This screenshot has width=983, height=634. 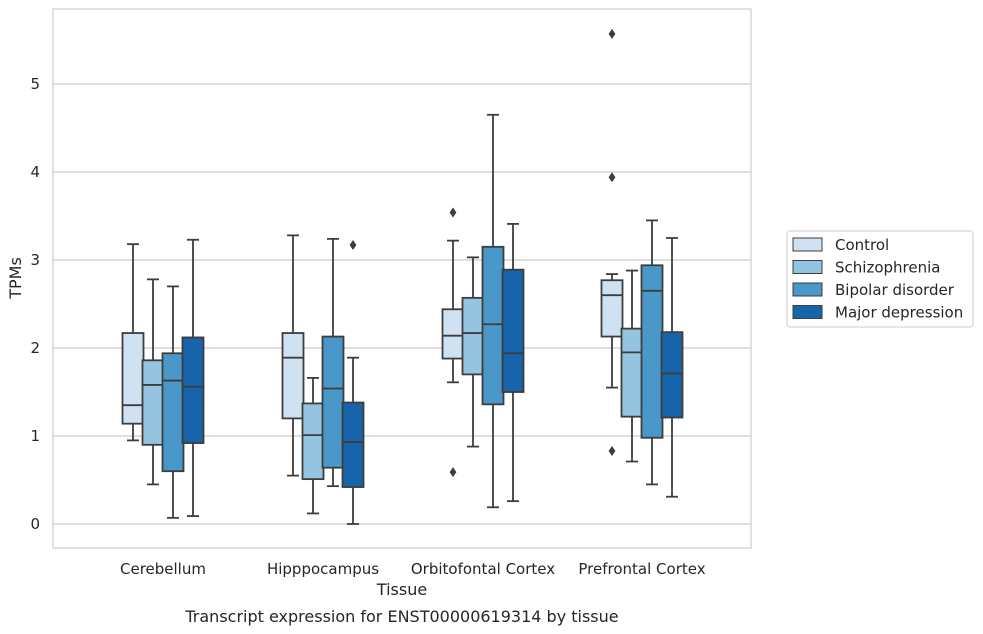 I want to click on y-tick-labels: 0 1 2 3 4 5, so click(x=35, y=304).